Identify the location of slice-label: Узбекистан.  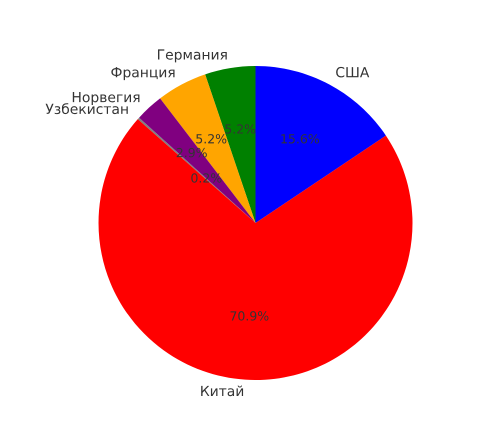
(87, 108).